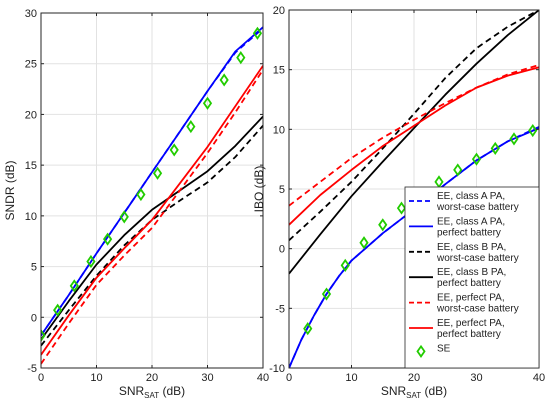 Image resolution: width=550 pixels, height=409 pixels. What do you see at coordinates (471, 272) in the screenshot?
I see `legend-label-eb_pb: EE, class B PA,` at bounding box center [471, 272].